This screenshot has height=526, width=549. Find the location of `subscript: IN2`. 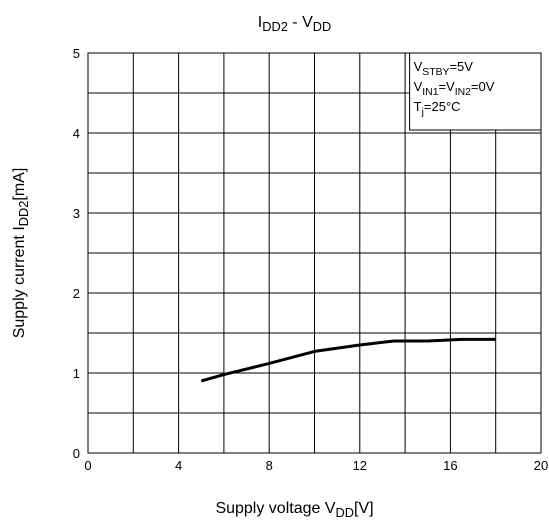

subscript: IN2 is located at coordinates (463, 92).